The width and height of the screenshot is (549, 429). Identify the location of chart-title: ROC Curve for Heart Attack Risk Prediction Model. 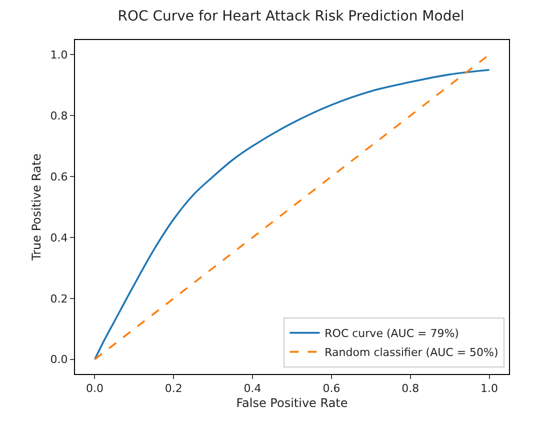
(291, 16).